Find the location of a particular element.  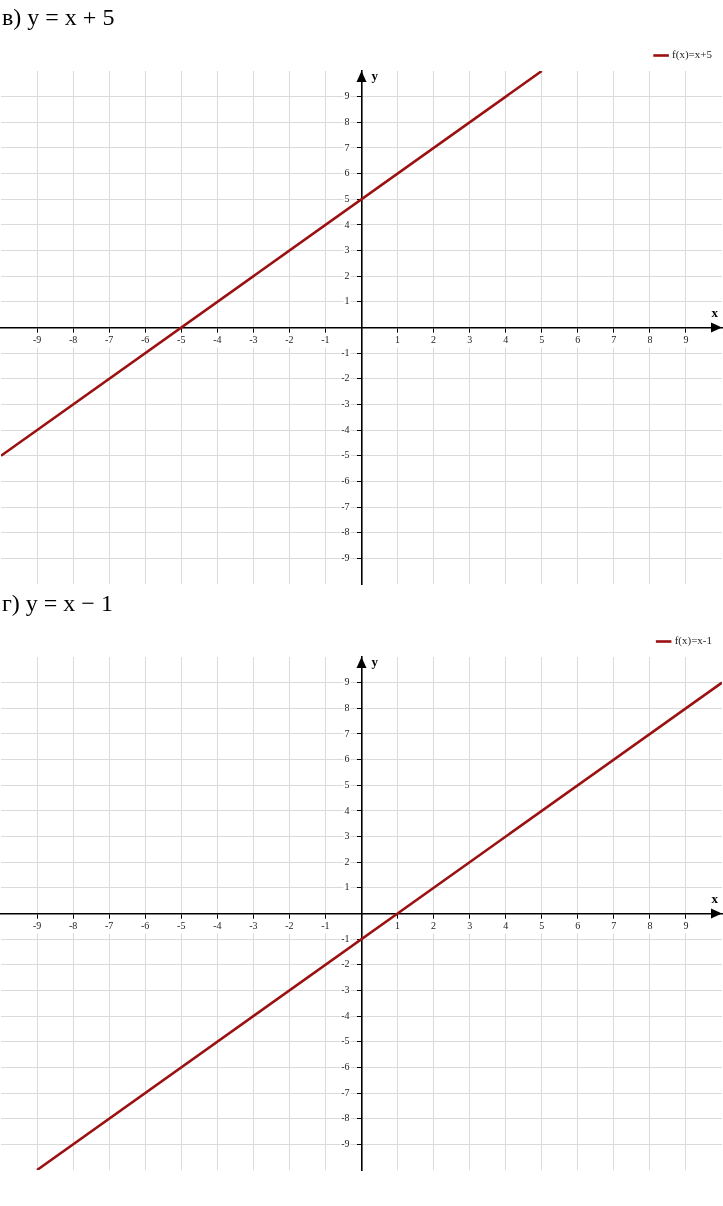

legend-label: f(x)=x+5 is located at coordinates (692, 55).